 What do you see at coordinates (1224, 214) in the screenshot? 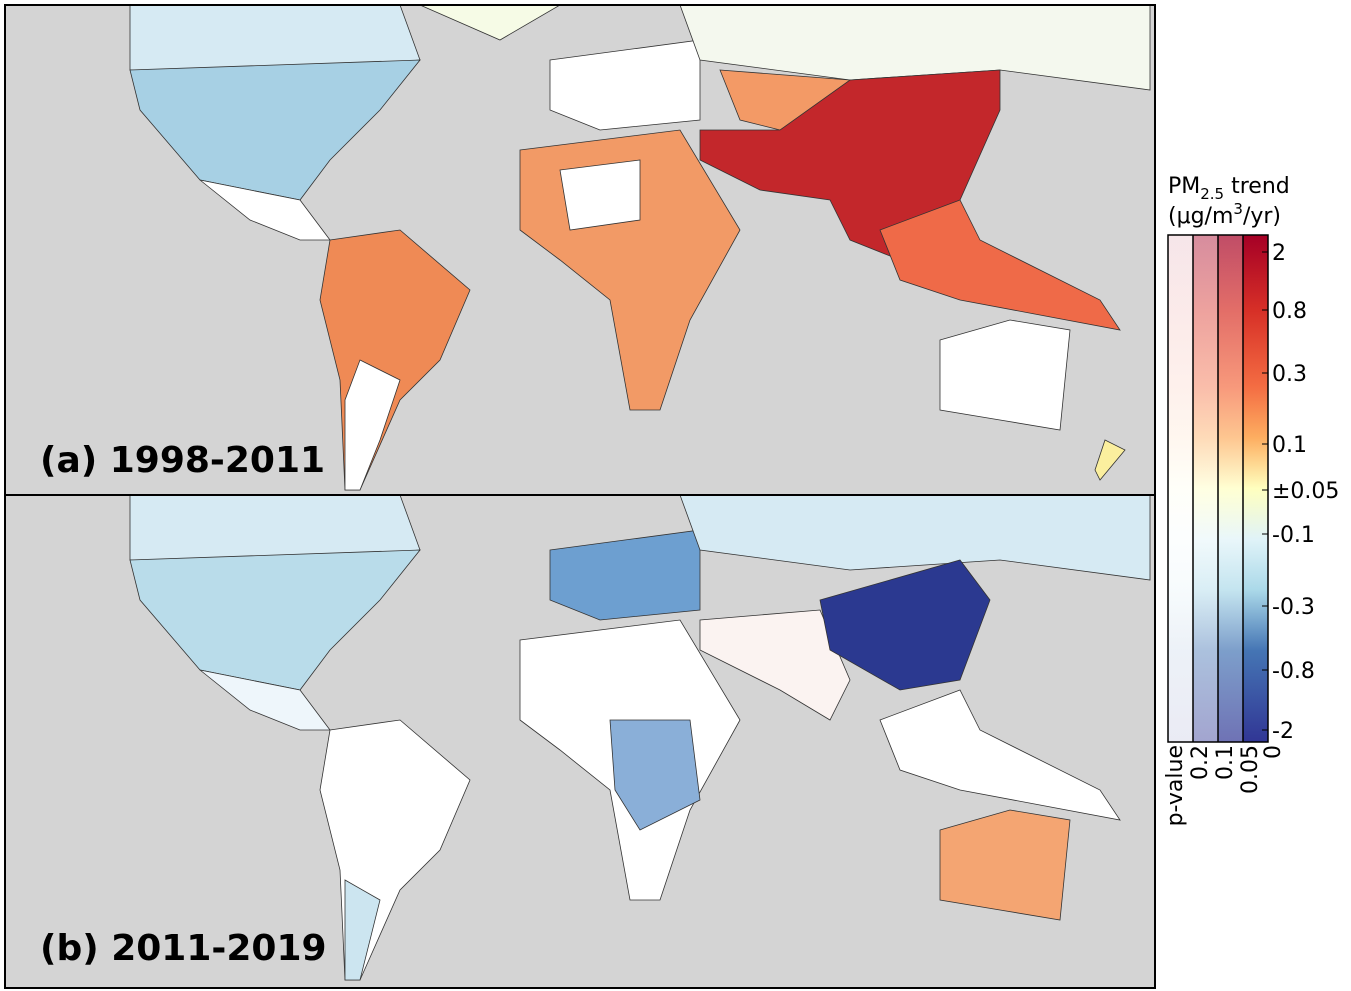
I see `colorbar-unit: (μg/m3/yr)` at bounding box center [1224, 214].